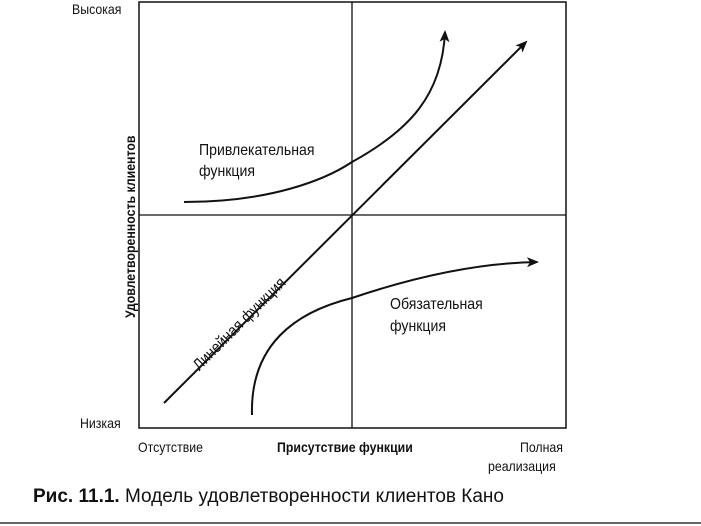  Describe the element at coordinates (130, 226) in the screenshot. I see `y-axis-label: Удовлетворенность клиентов` at that location.